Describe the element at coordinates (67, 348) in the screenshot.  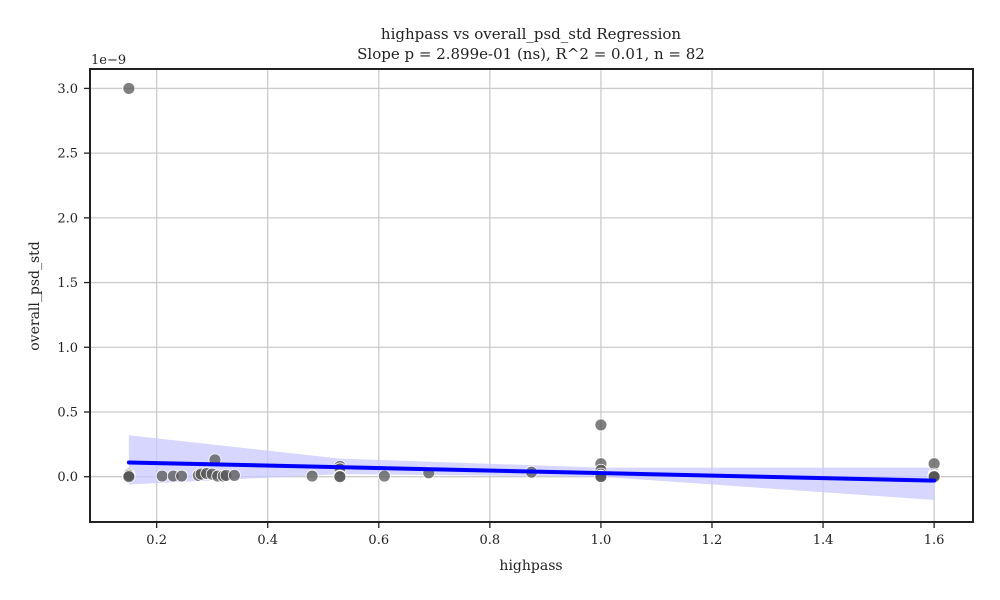
I see `y-tick-label: 1.0` at that location.